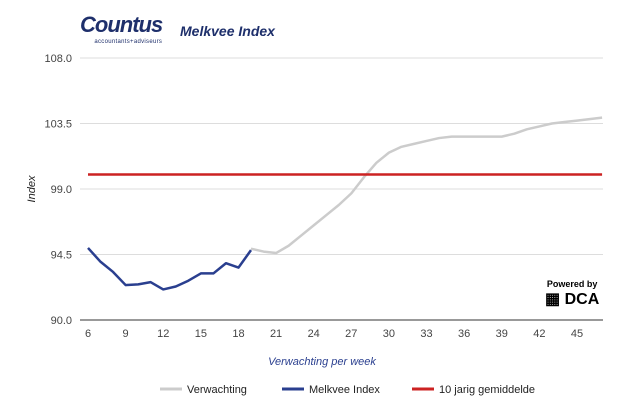 The width and height of the screenshot is (625, 403). What do you see at coordinates (170, 269) in the screenshot?
I see `series-line-melkvee-index` at bounding box center [170, 269].